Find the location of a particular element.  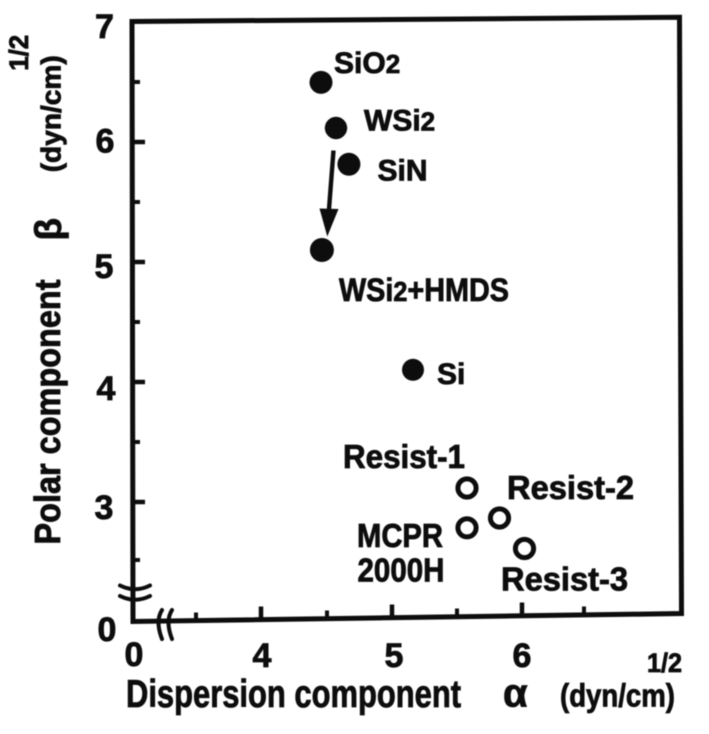

svg-text: Resist-3 is located at coordinates (564, 579).